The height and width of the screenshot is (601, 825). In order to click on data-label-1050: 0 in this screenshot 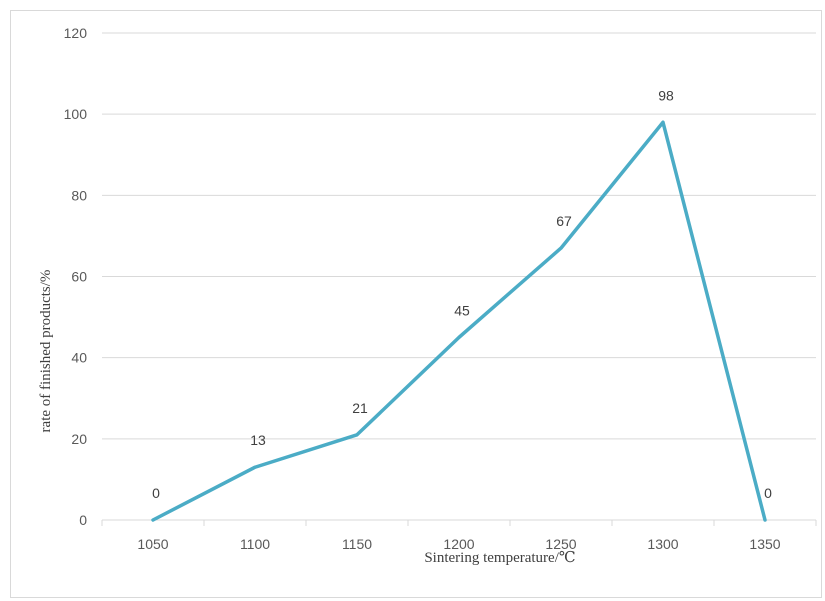, I will do `click(156, 493)`.